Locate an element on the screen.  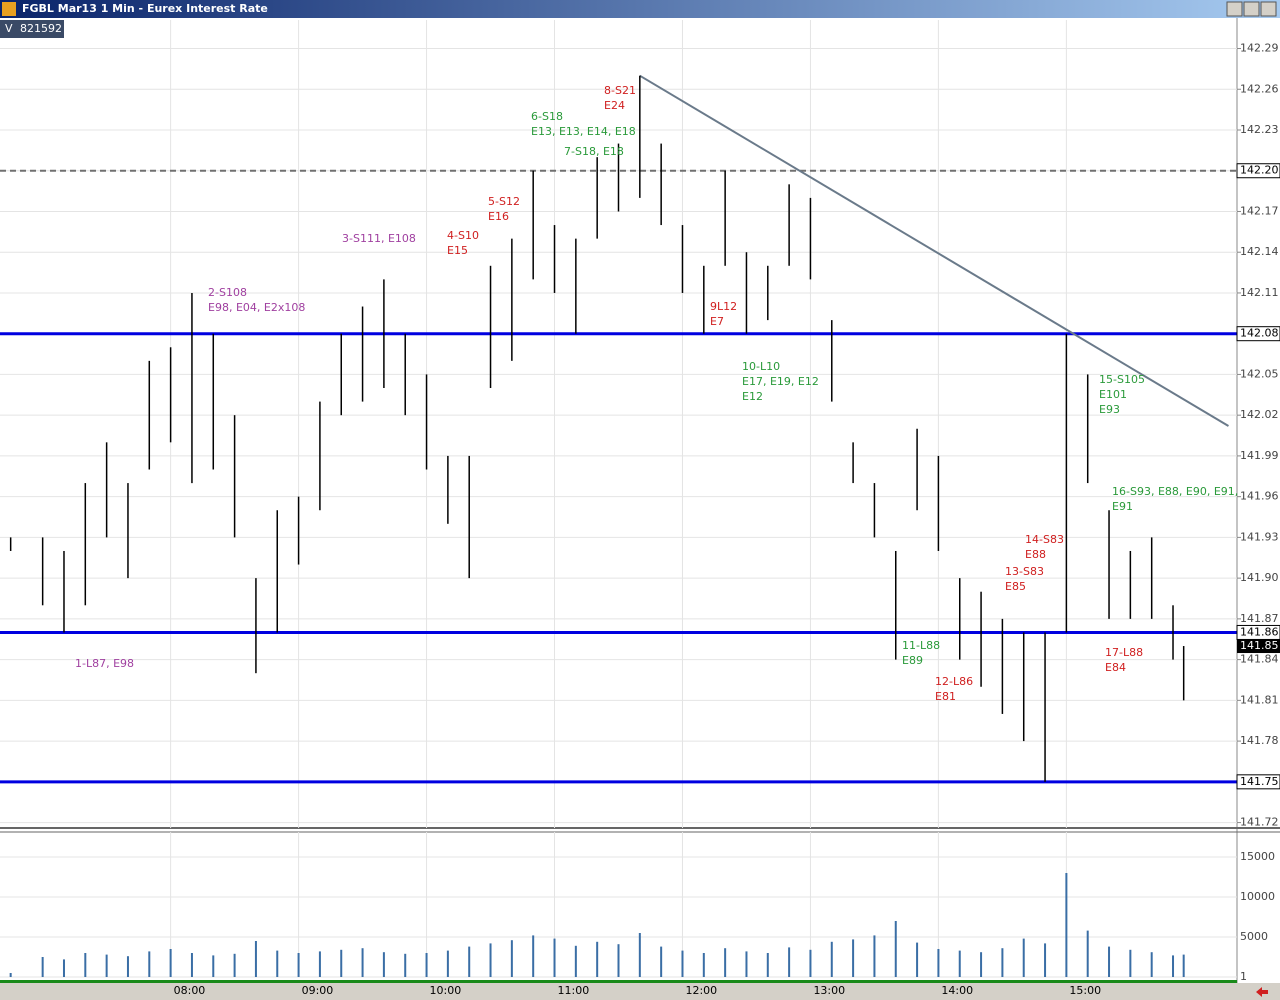
level-label: 141.86 is located at coordinates (1259, 631).